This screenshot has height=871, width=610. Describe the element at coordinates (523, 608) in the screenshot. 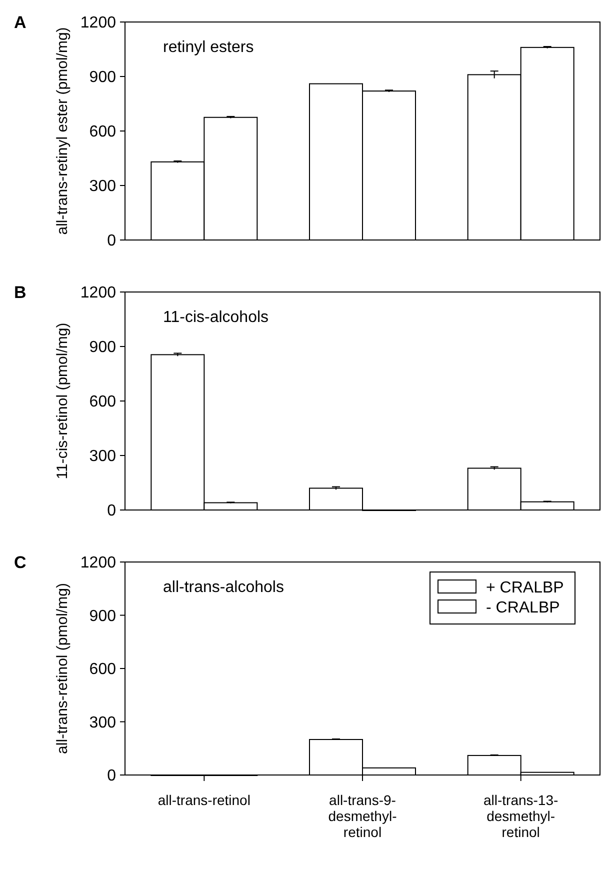

I see `legend-label: - CRALBP` at that location.